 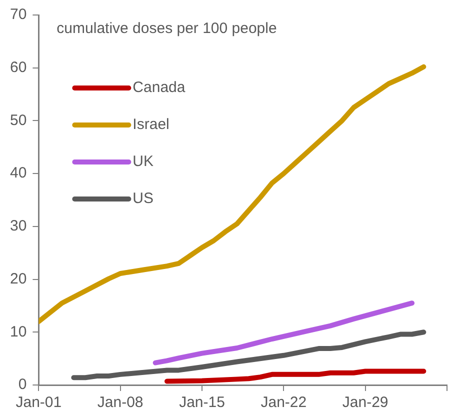 What do you see at coordinates (151, 125) in the screenshot?
I see `legend-label: Israel` at bounding box center [151, 125].